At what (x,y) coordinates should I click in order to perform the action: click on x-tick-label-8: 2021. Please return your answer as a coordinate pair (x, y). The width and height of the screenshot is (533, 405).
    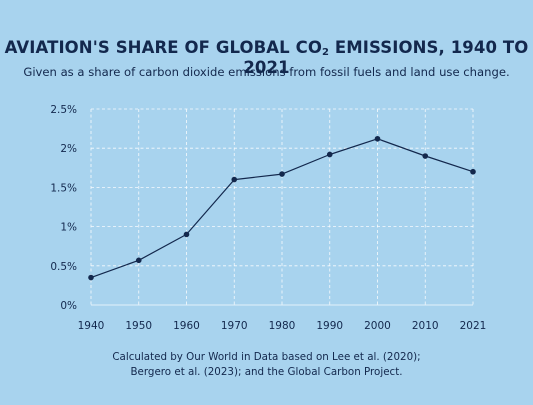
    Looking at the image, I should click on (473, 326).